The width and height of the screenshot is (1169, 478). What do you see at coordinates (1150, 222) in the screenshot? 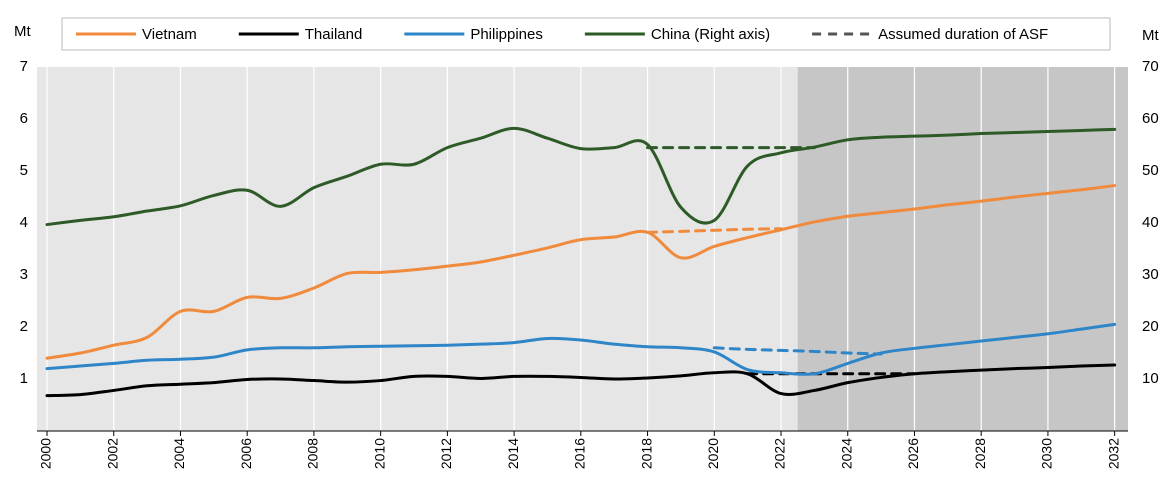
I see `y2-tick-label: 40` at bounding box center [1150, 222].